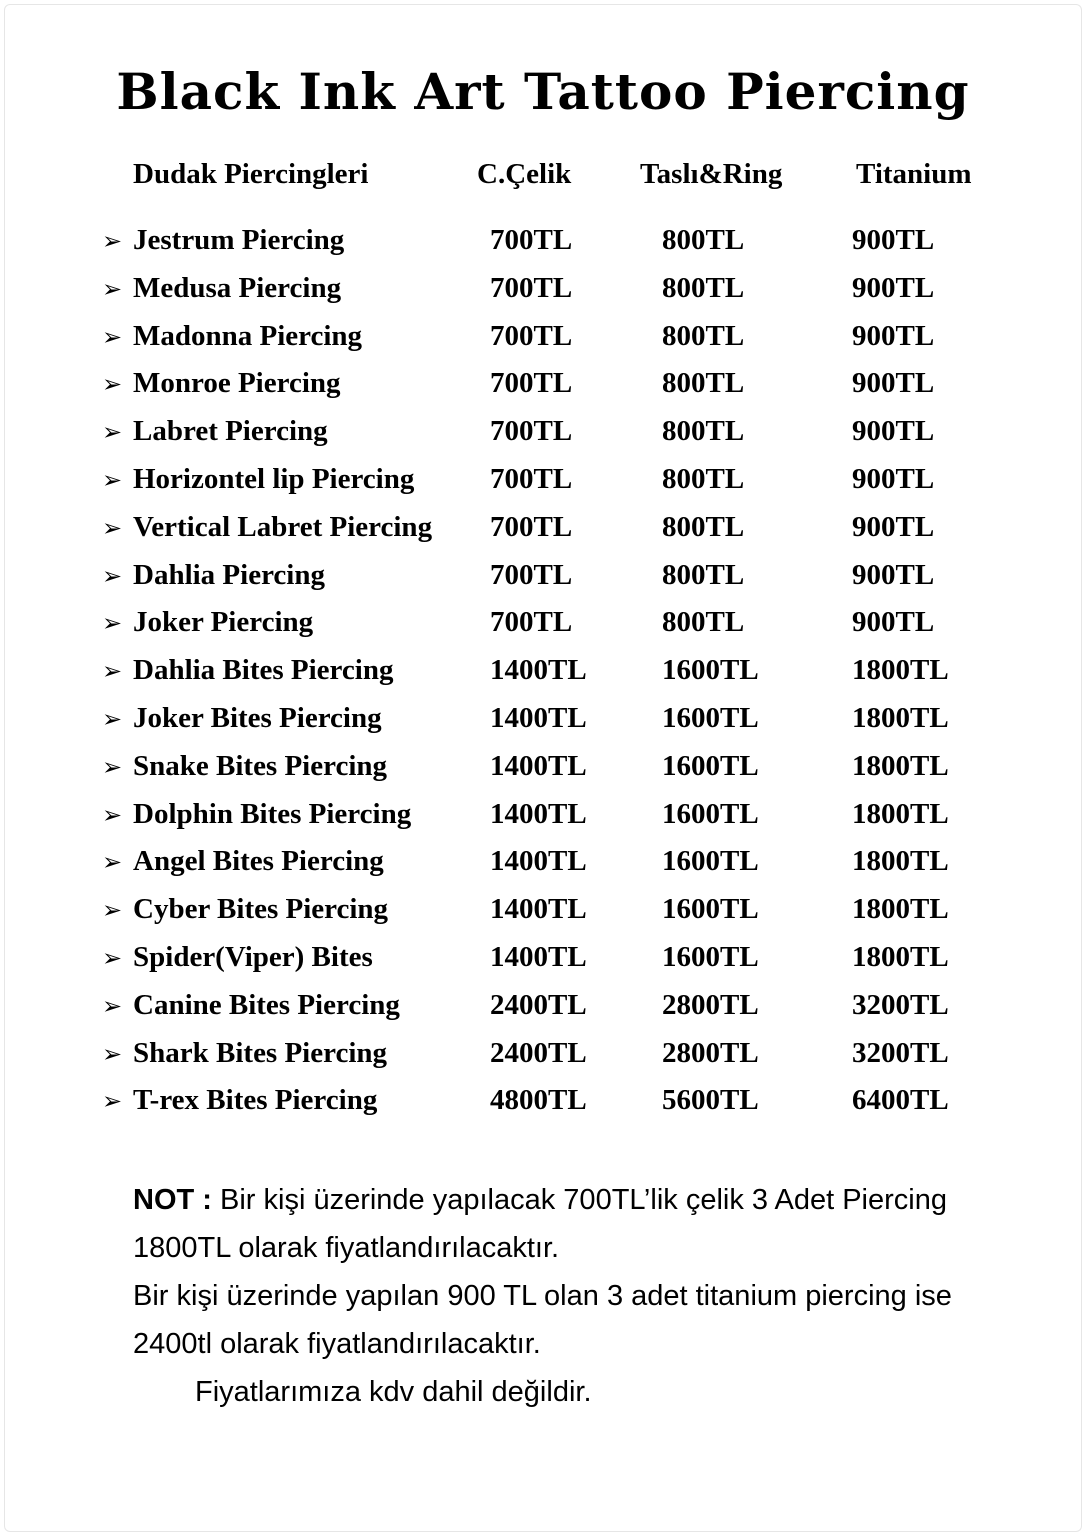  I want to click on note-label: NOT :, so click(172, 1200).